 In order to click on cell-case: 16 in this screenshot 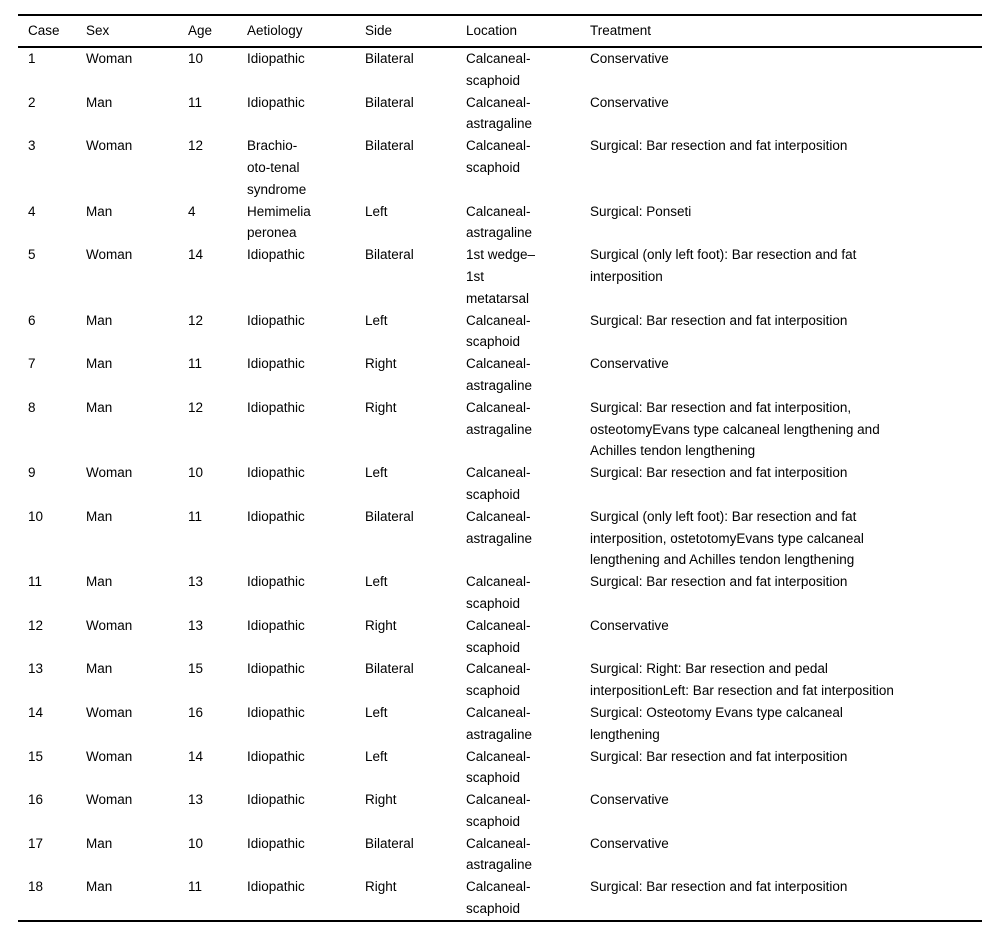, I will do `click(36, 800)`.